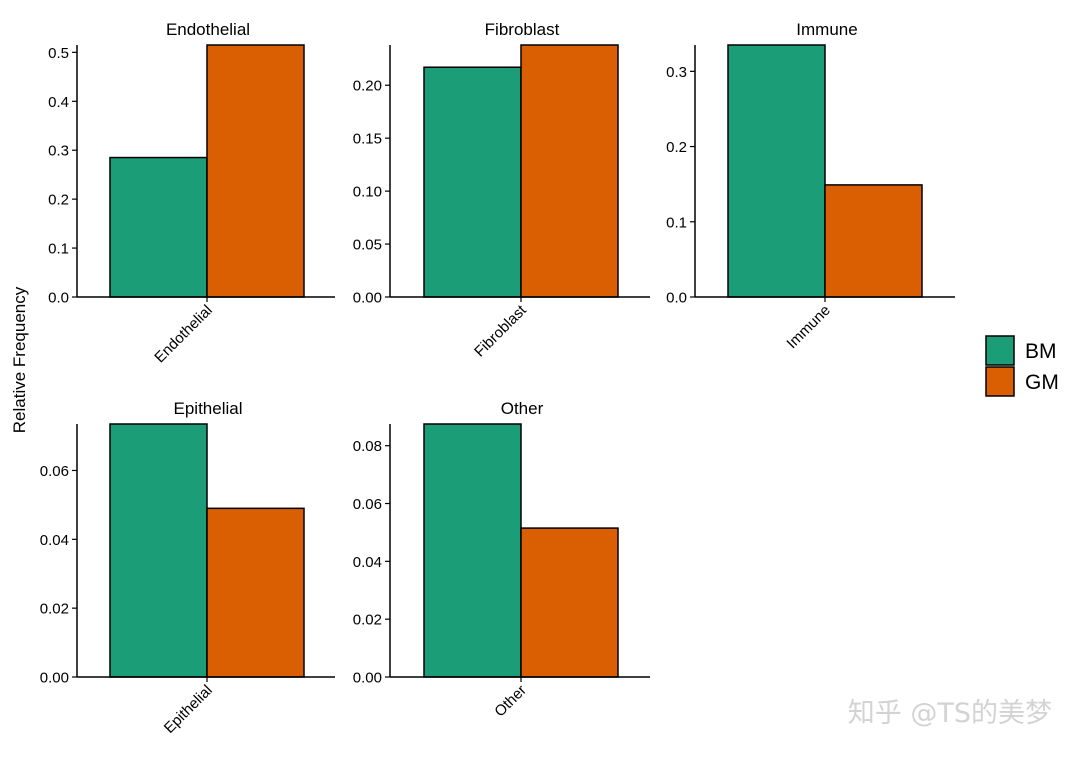 The width and height of the screenshot is (1080, 763). I want to click on legend-label-bm: BM, so click(1041, 351).